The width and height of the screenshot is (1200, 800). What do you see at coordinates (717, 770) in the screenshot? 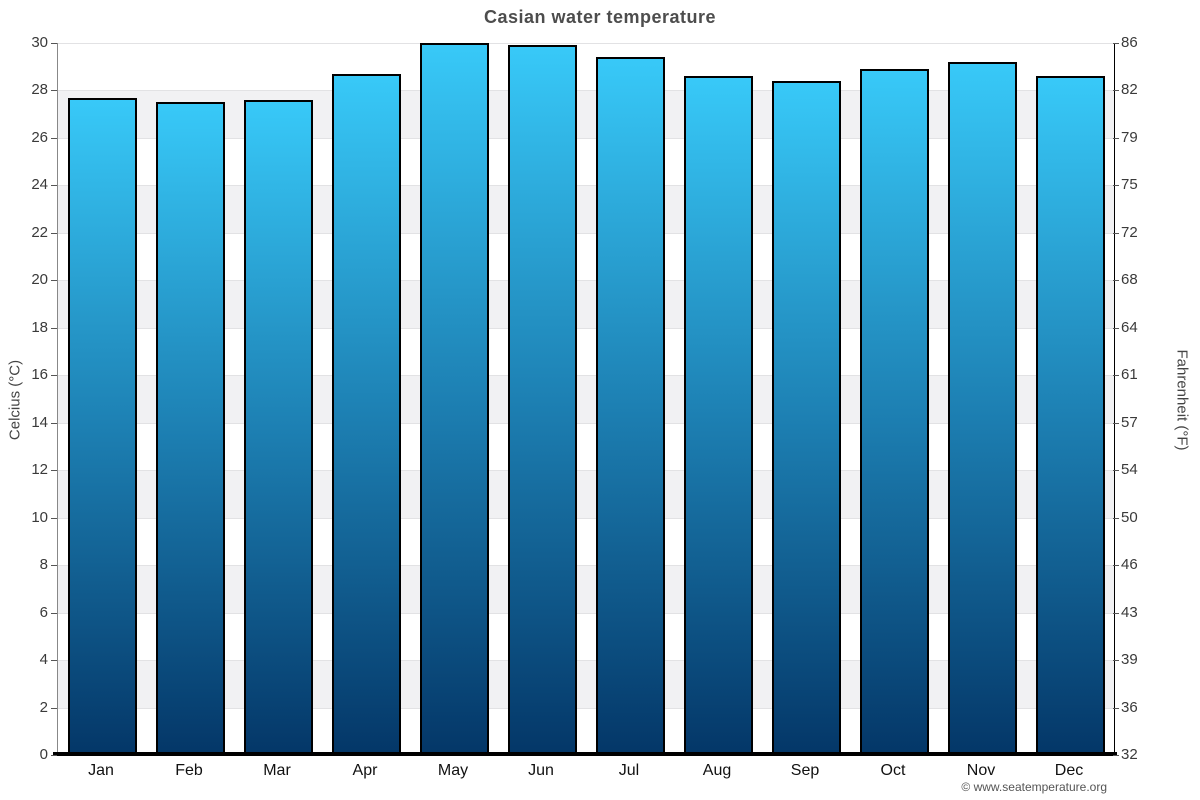
I see `x-tick-label: Aug` at bounding box center [717, 770].